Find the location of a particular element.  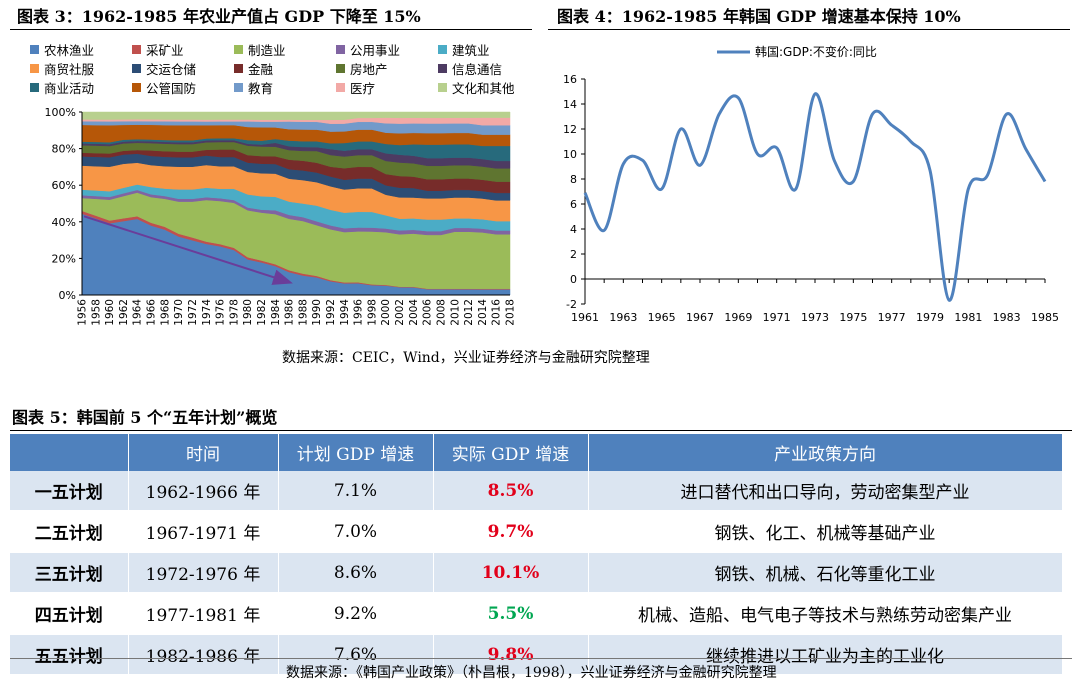

x-tick-label: 2014 is located at coordinates (483, 312).